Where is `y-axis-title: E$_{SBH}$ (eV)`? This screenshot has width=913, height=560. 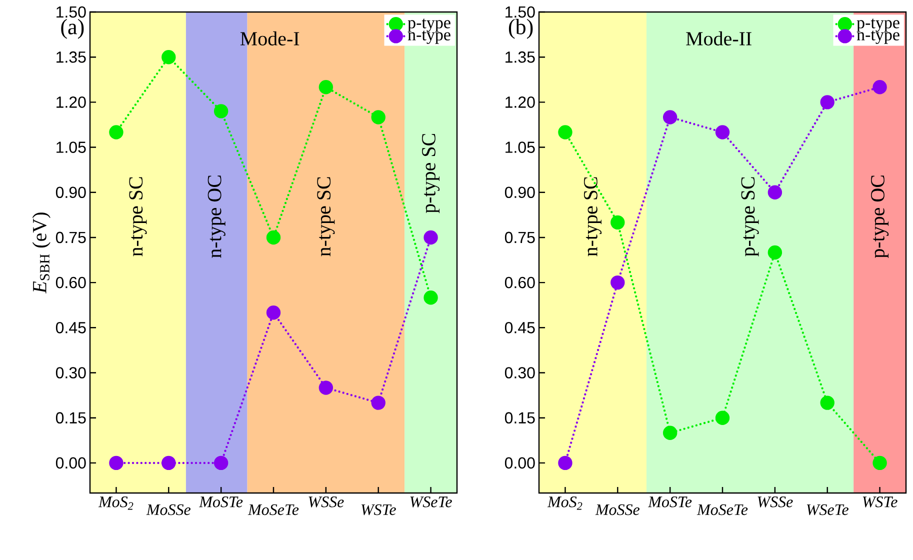
y-axis-title: E$_{SBH}$ (eV) is located at coordinates (41, 253).